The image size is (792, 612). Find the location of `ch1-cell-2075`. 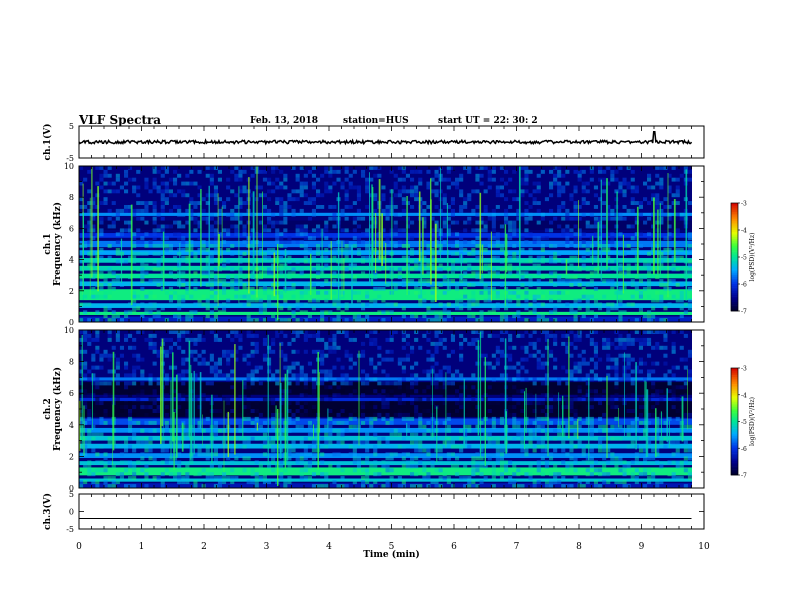

ch1-cell-2075 is located at coordinates (669, 304).